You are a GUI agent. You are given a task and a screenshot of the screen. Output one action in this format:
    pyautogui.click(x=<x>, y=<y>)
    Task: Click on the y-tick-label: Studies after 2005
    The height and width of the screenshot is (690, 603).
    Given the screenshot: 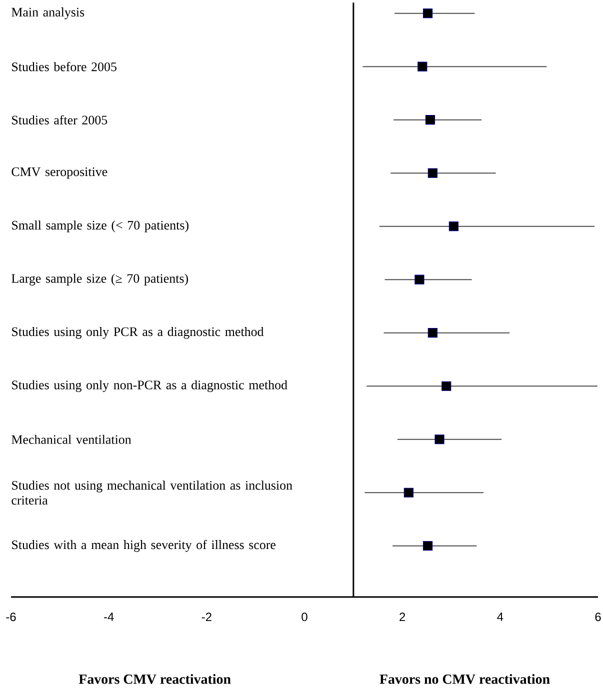 What is the action you would take?
    pyautogui.click(x=60, y=119)
    